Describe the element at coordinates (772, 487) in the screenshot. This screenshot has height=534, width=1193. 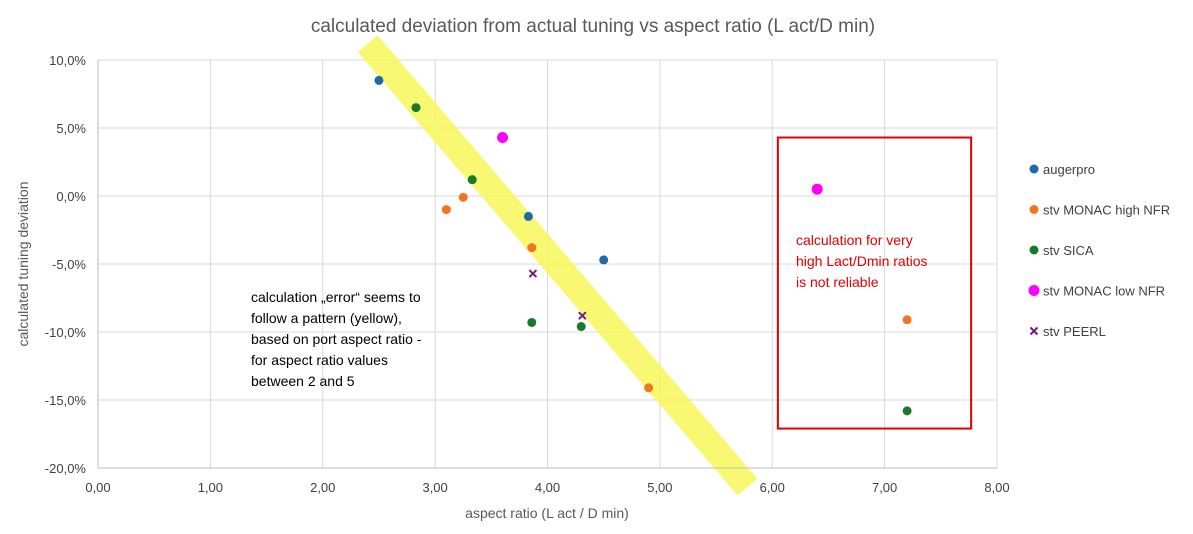
I see `x-tick-label: 6,00` at that location.